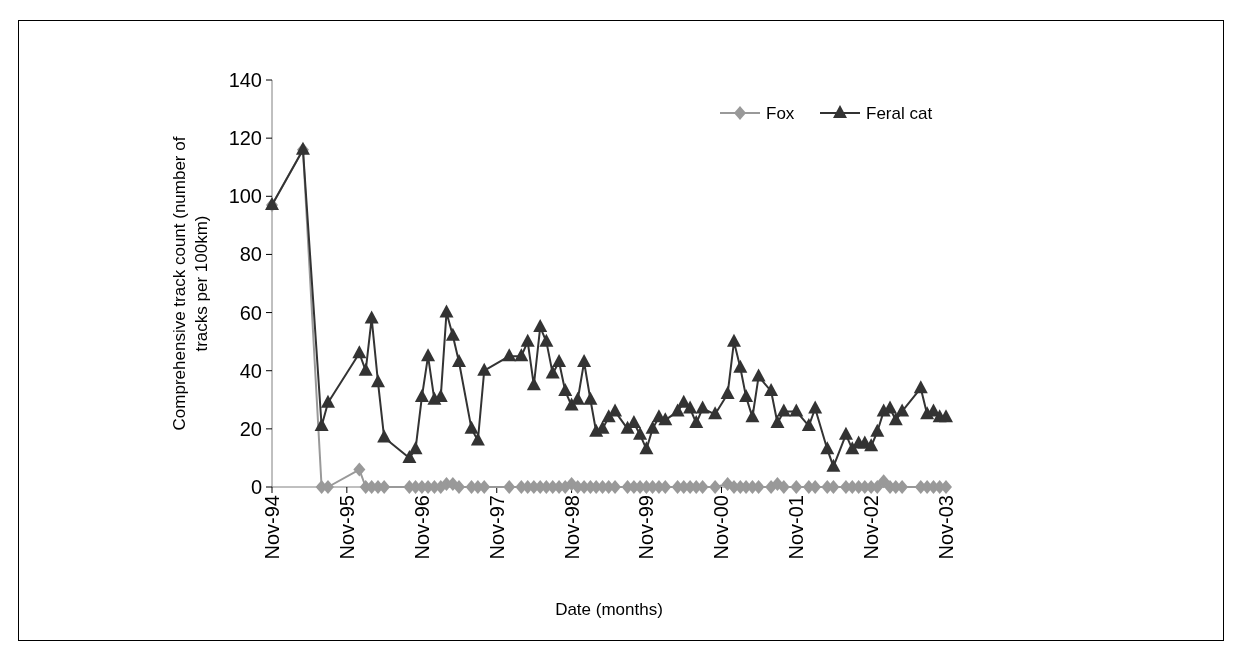 This screenshot has height=663, width=1243. I want to click on legend-label: Feral cat, so click(899, 113).